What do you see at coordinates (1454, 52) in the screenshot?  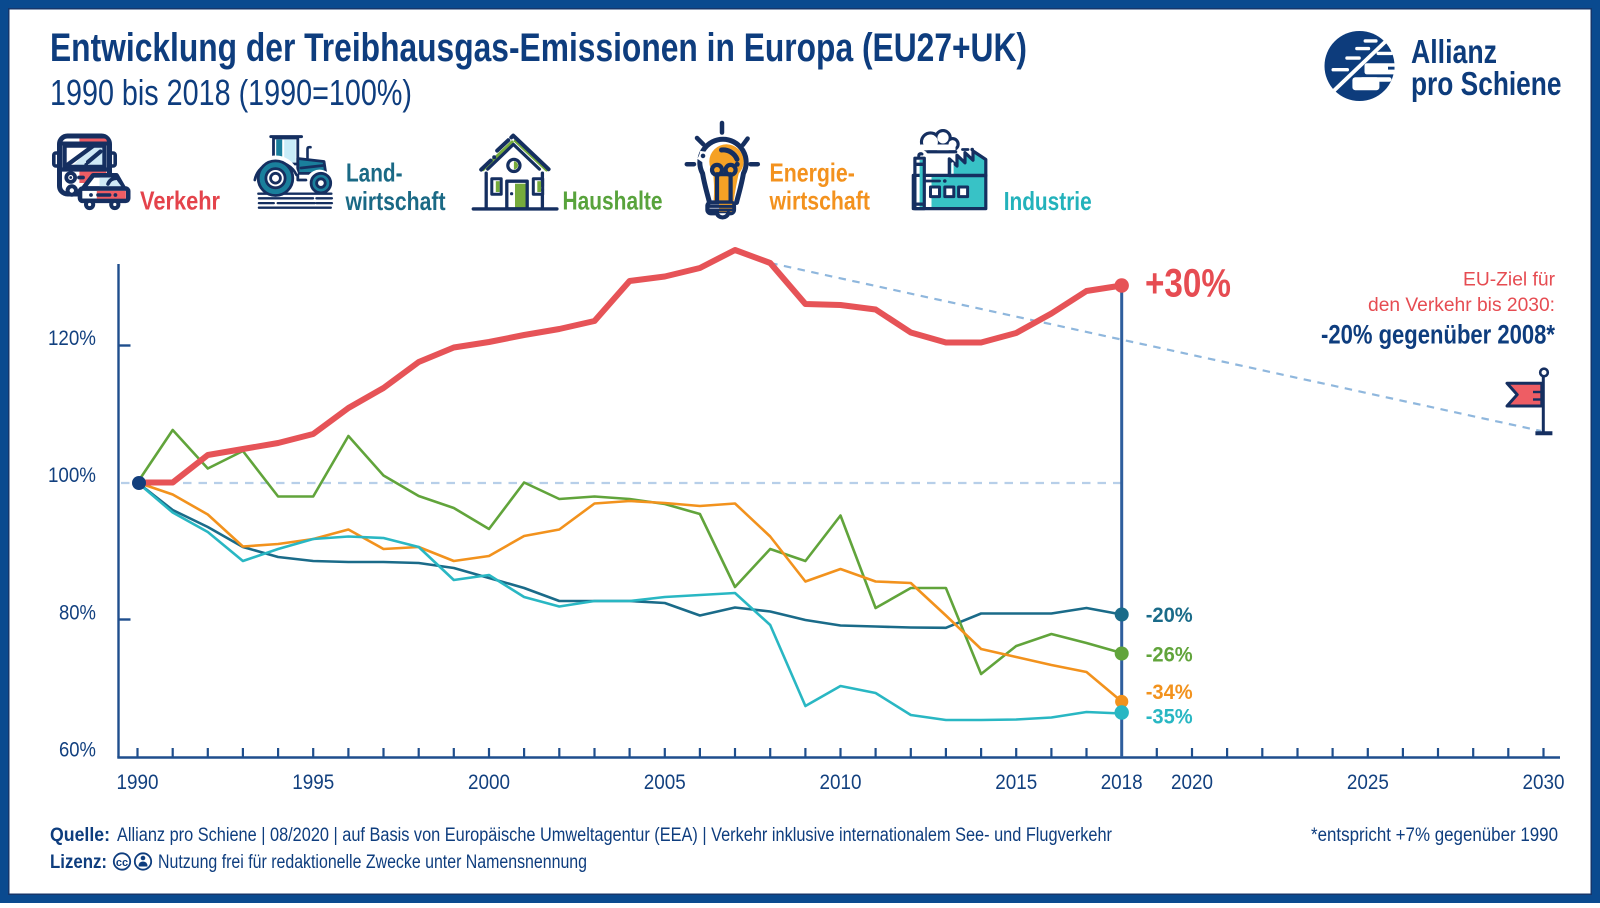 I see `svg-text: Allianz` at bounding box center [1454, 52].